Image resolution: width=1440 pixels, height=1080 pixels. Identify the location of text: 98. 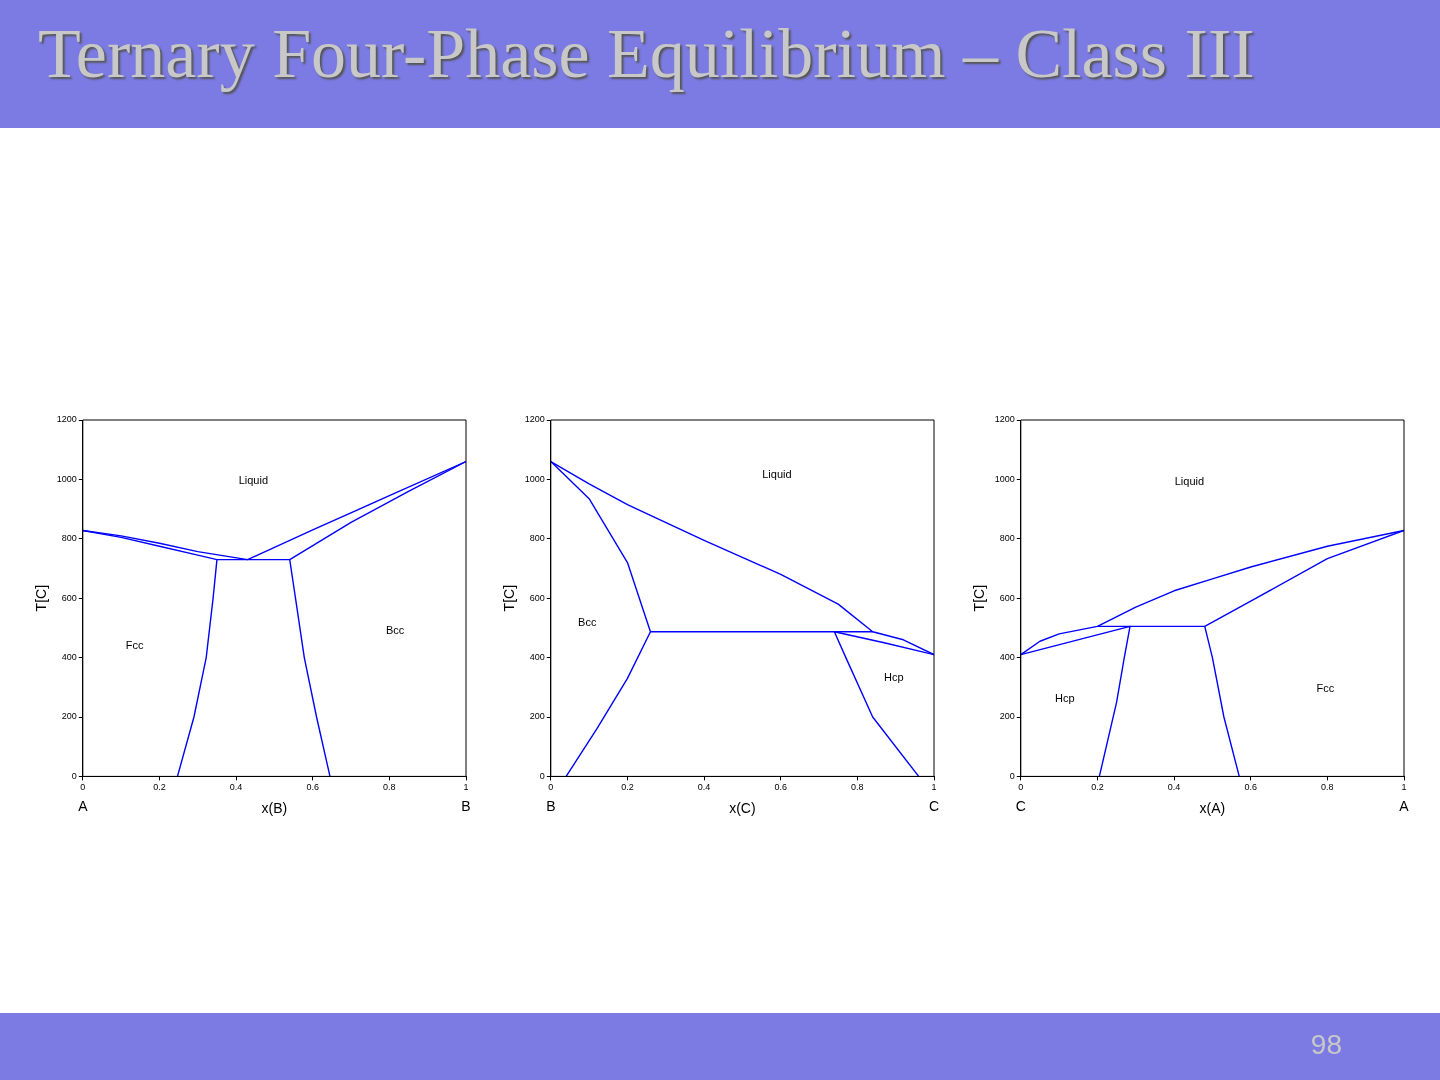
(1326, 1045).